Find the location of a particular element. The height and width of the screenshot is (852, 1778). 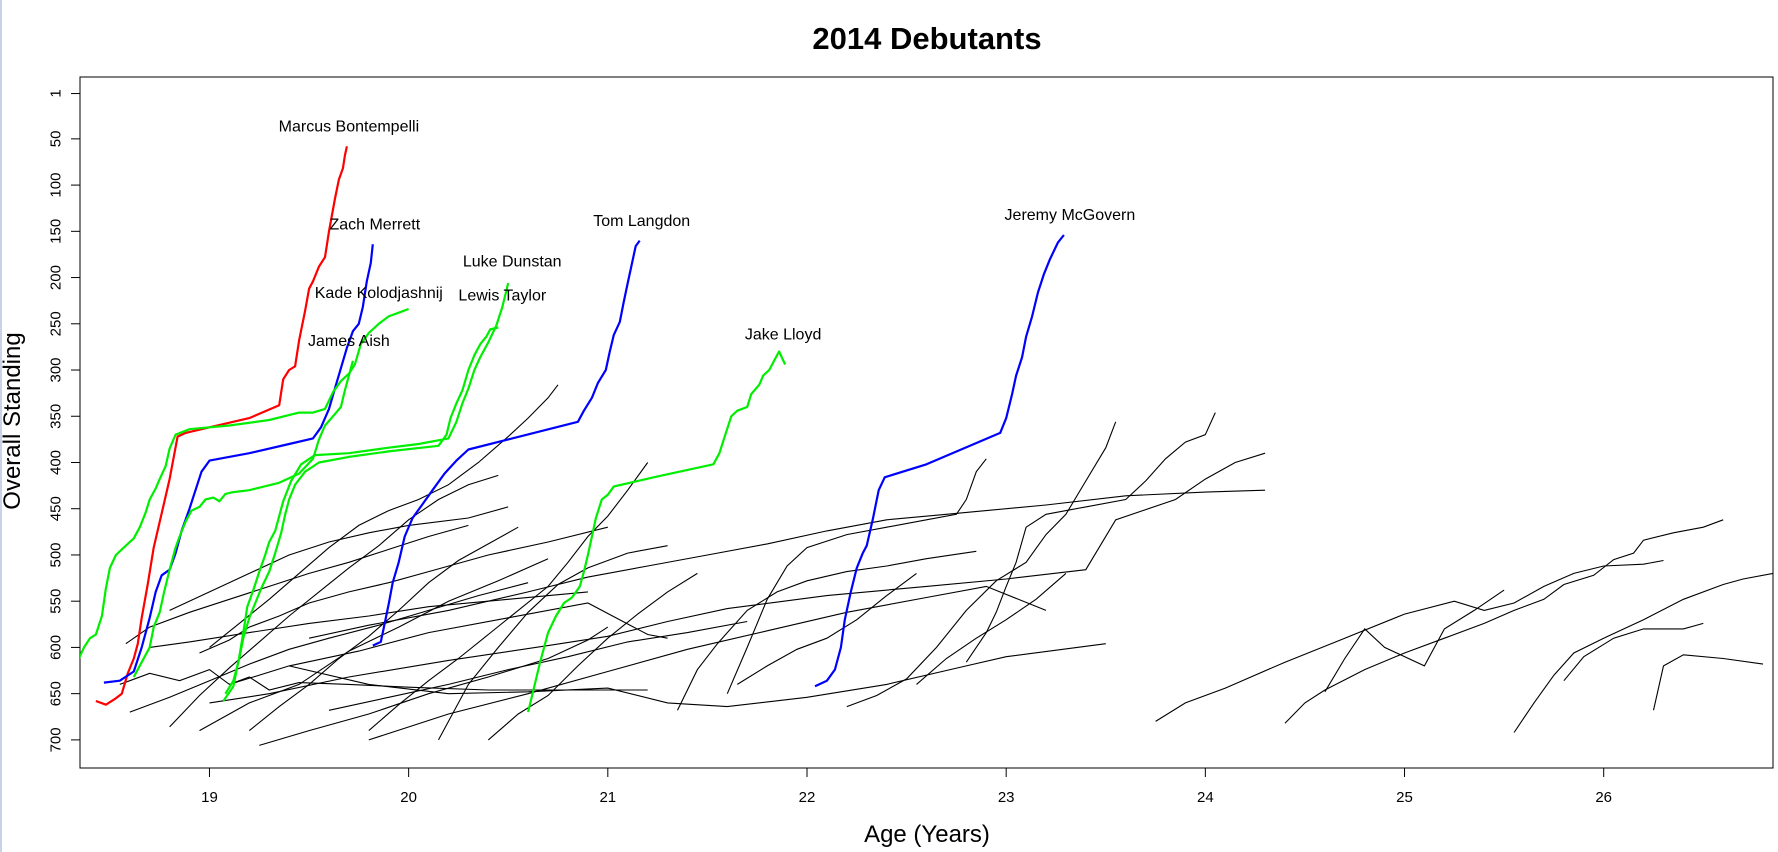

annotation-marcus-bontempelli: Marcus Bontempelli is located at coordinates (349, 127).